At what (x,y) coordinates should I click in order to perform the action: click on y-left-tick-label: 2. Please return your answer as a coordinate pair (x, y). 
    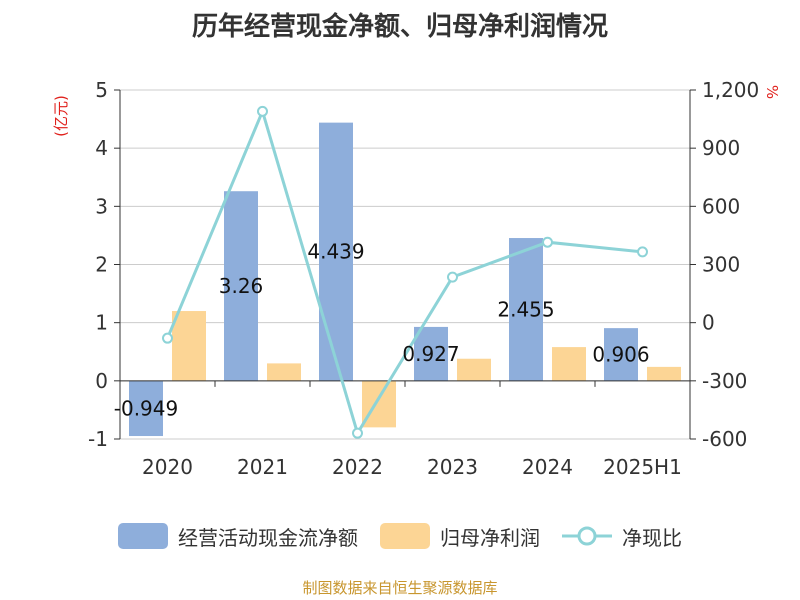
    Looking at the image, I should click on (101, 265).